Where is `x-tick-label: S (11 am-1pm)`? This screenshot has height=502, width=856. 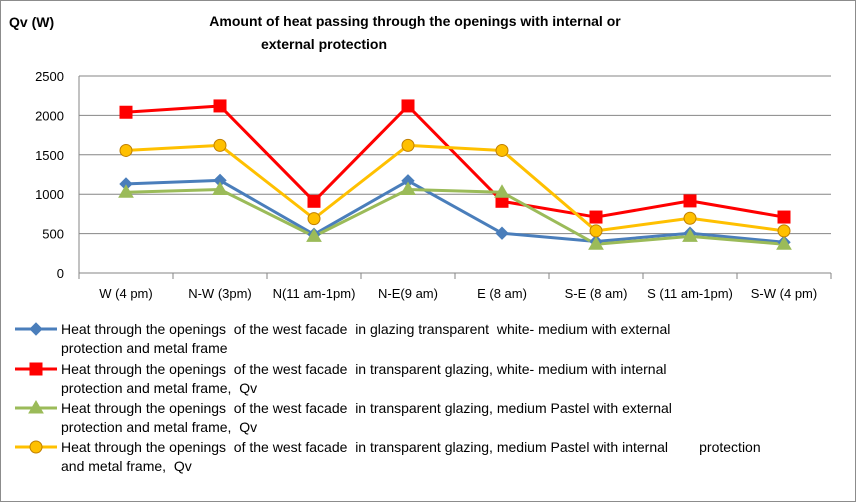 x-tick-label: S (11 am-1pm) is located at coordinates (690, 293).